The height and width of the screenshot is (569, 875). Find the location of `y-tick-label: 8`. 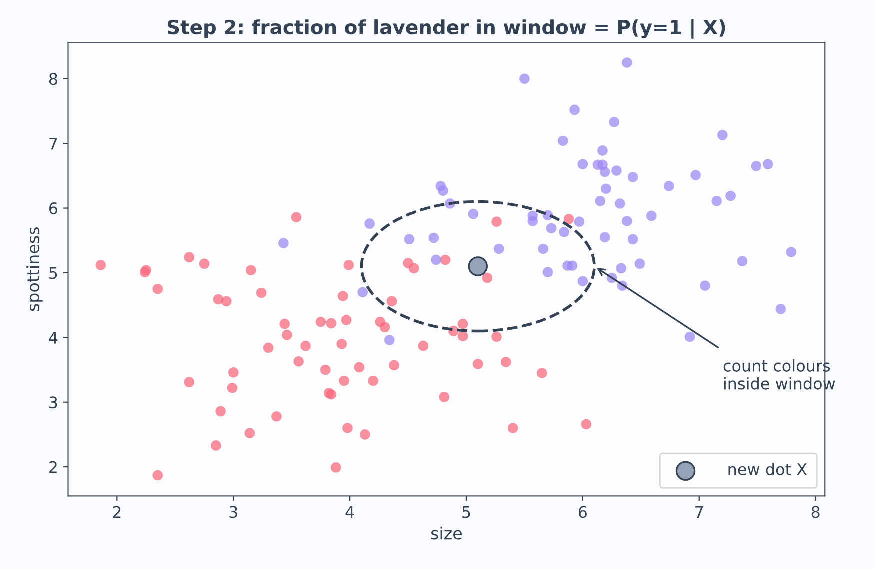

y-tick-label: 8 is located at coordinates (53, 79).